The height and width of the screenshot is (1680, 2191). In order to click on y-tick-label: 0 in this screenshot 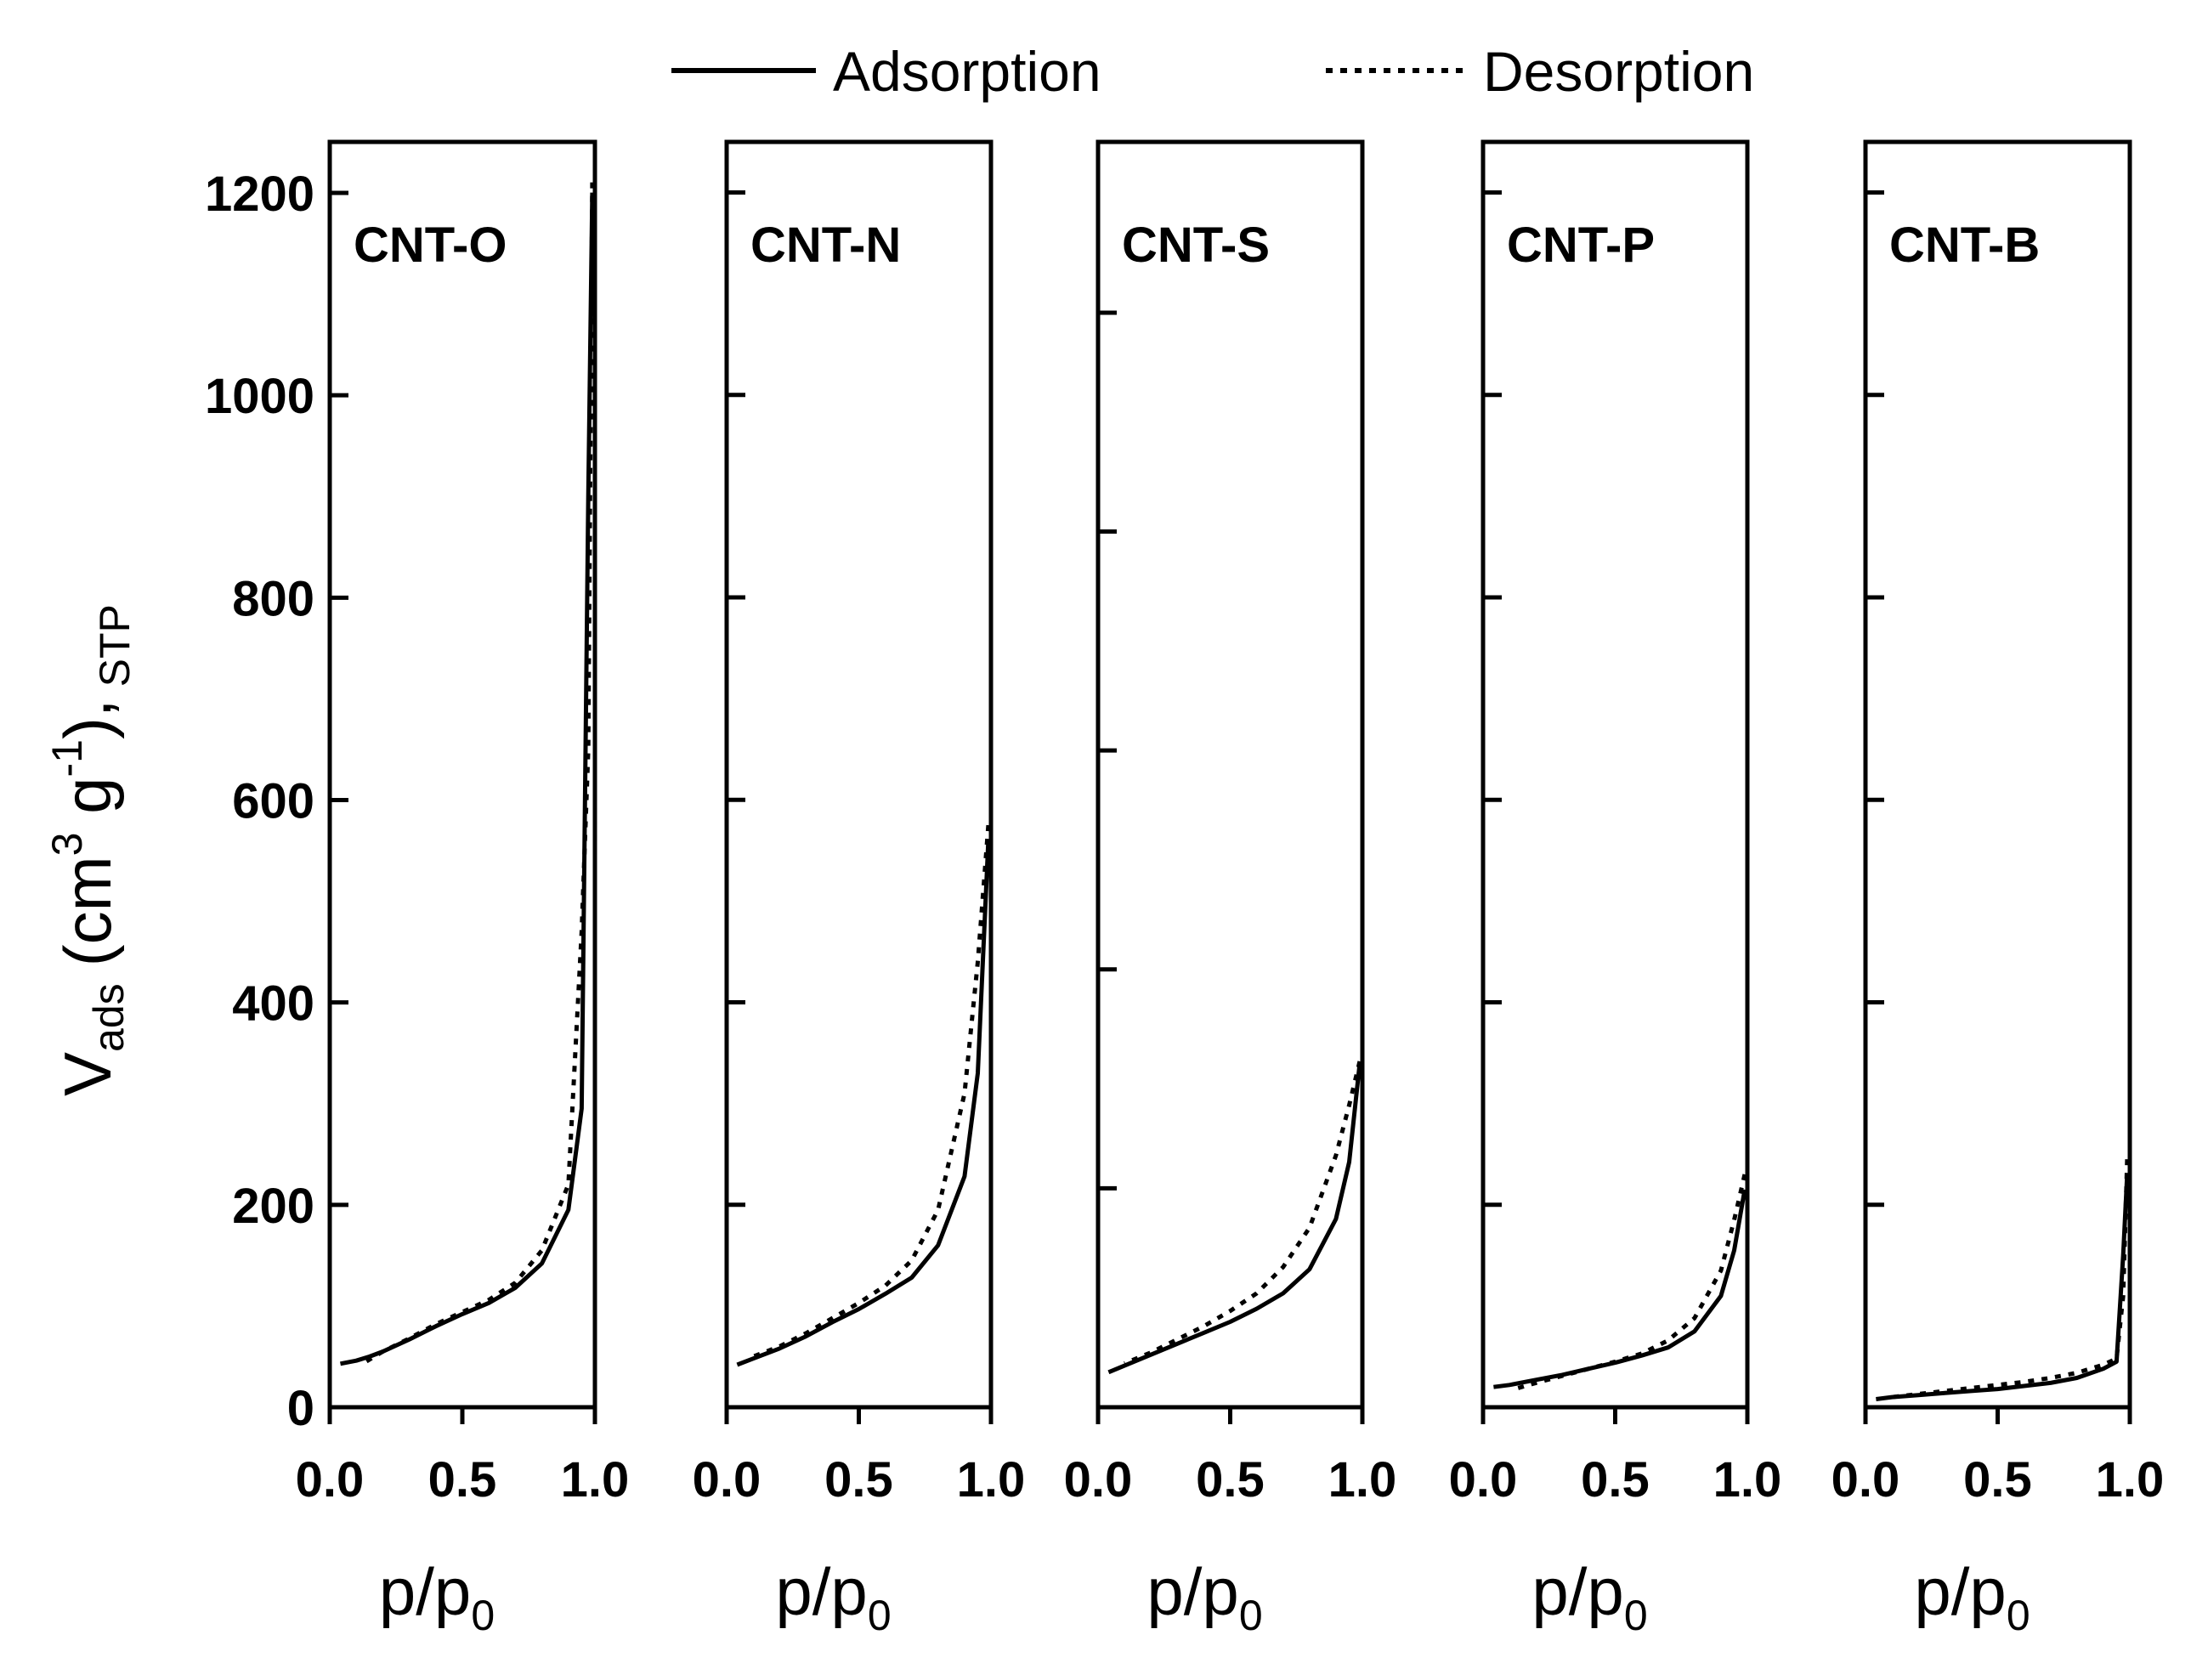, I will do `click(300, 1408)`.